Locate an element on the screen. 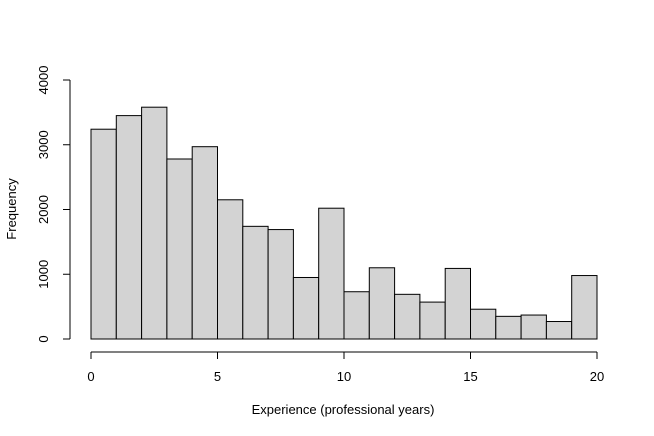  y-tick-label: 3000 is located at coordinates (43, 144).